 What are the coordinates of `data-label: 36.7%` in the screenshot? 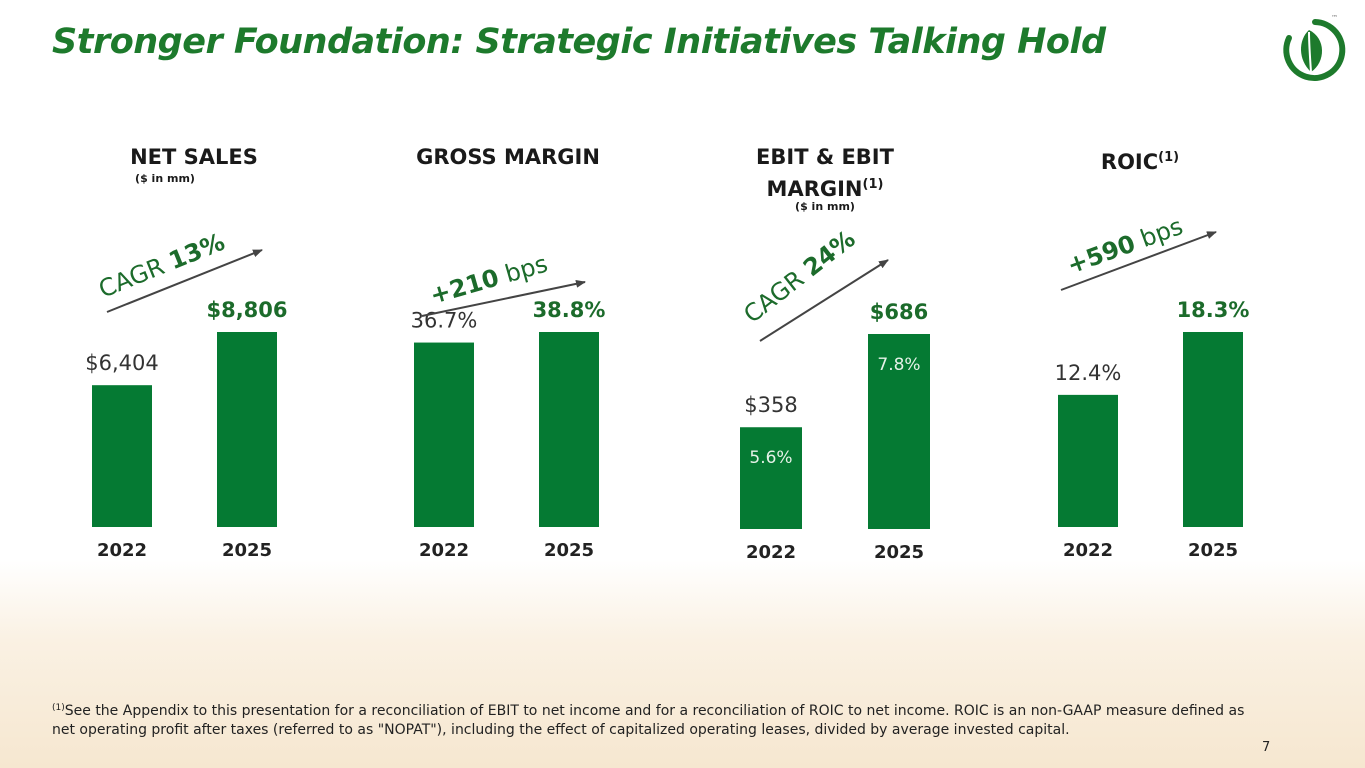 It's located at (444, 321).